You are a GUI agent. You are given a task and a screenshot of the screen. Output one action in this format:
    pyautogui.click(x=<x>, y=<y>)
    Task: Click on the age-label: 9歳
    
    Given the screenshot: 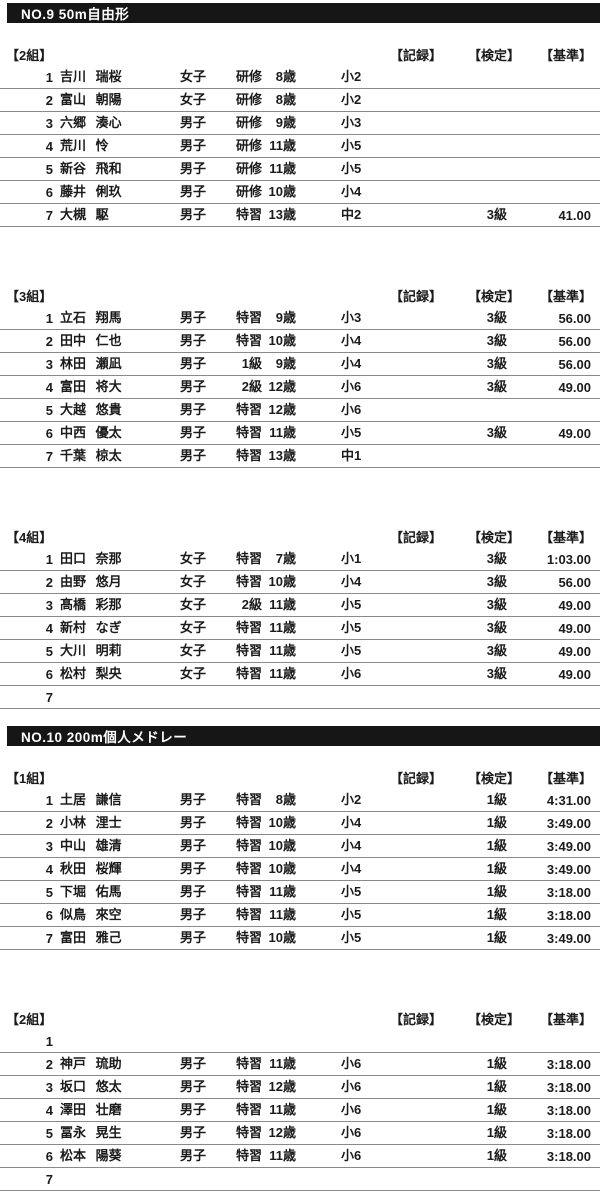 What is the action you would take?
    pyautogui.click(x=285, y=363)
    